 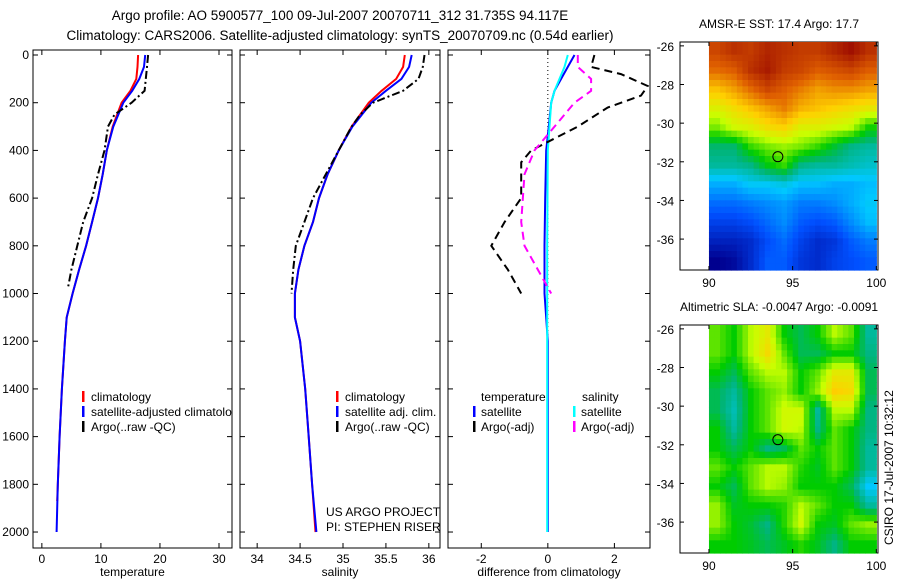 What do you see at coordinates (383, 512) in the screenshot?
I see `project-label: US ARGO PROJECT` at bounding box center [383, 512].